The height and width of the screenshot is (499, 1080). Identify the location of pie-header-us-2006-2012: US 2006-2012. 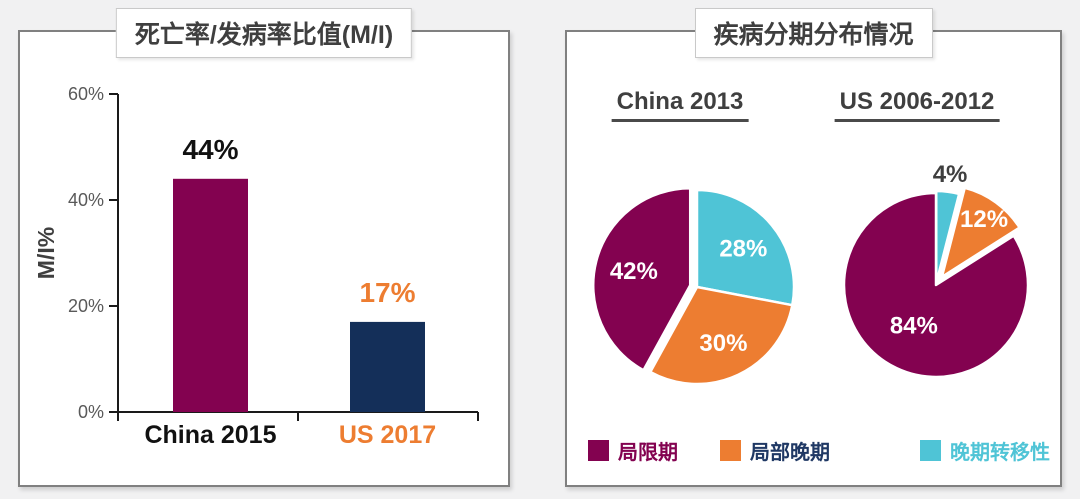
(917, 105).